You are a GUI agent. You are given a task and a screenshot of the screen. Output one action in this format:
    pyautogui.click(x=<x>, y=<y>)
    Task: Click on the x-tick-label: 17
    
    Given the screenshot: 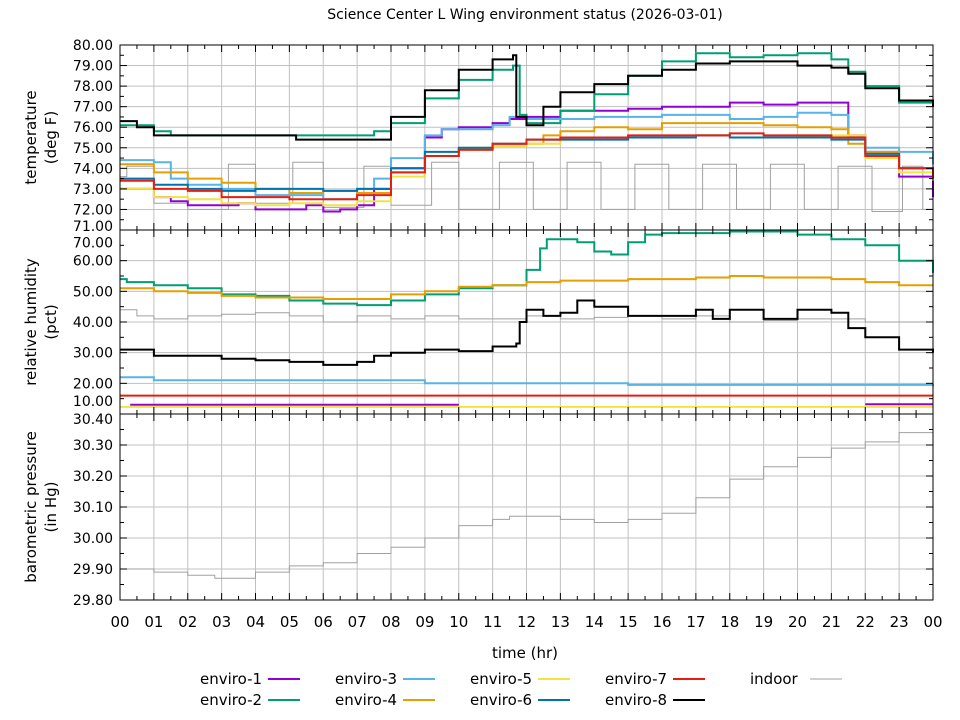 What is the action you would take?
    pyautogui.click(x=695, y=622)
    